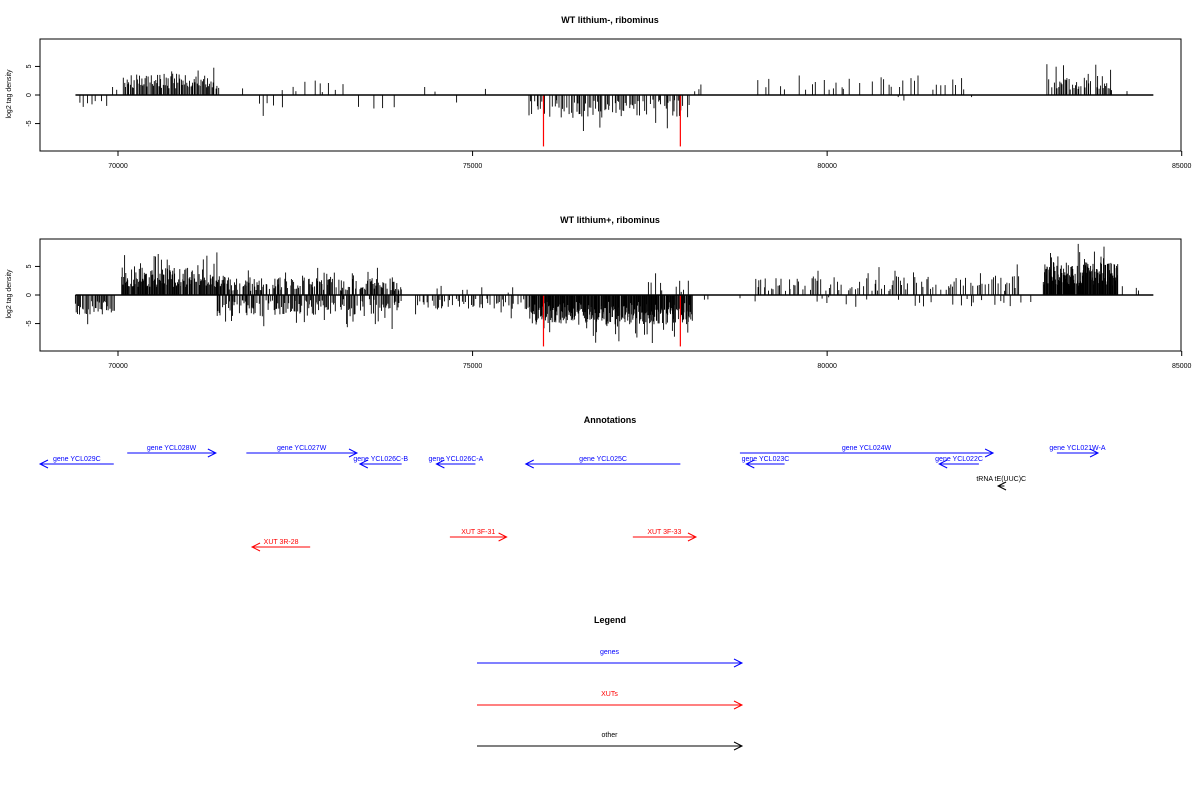 Image resolution: width=1200 pixels, height=800 pixels. I want to click on annotation-feature: gene YCL026C-B, so click(380, 462).